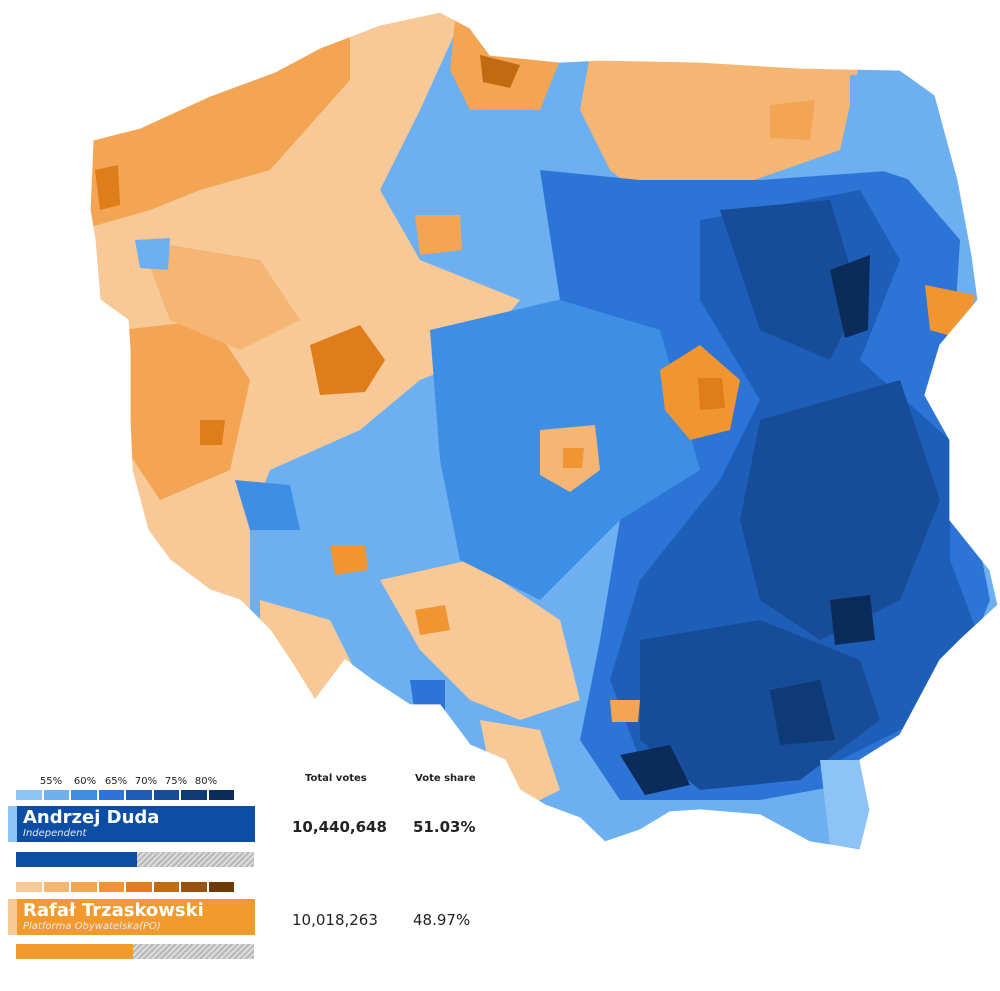  I want to click on region-lubusz-orange, so click(220, 295).